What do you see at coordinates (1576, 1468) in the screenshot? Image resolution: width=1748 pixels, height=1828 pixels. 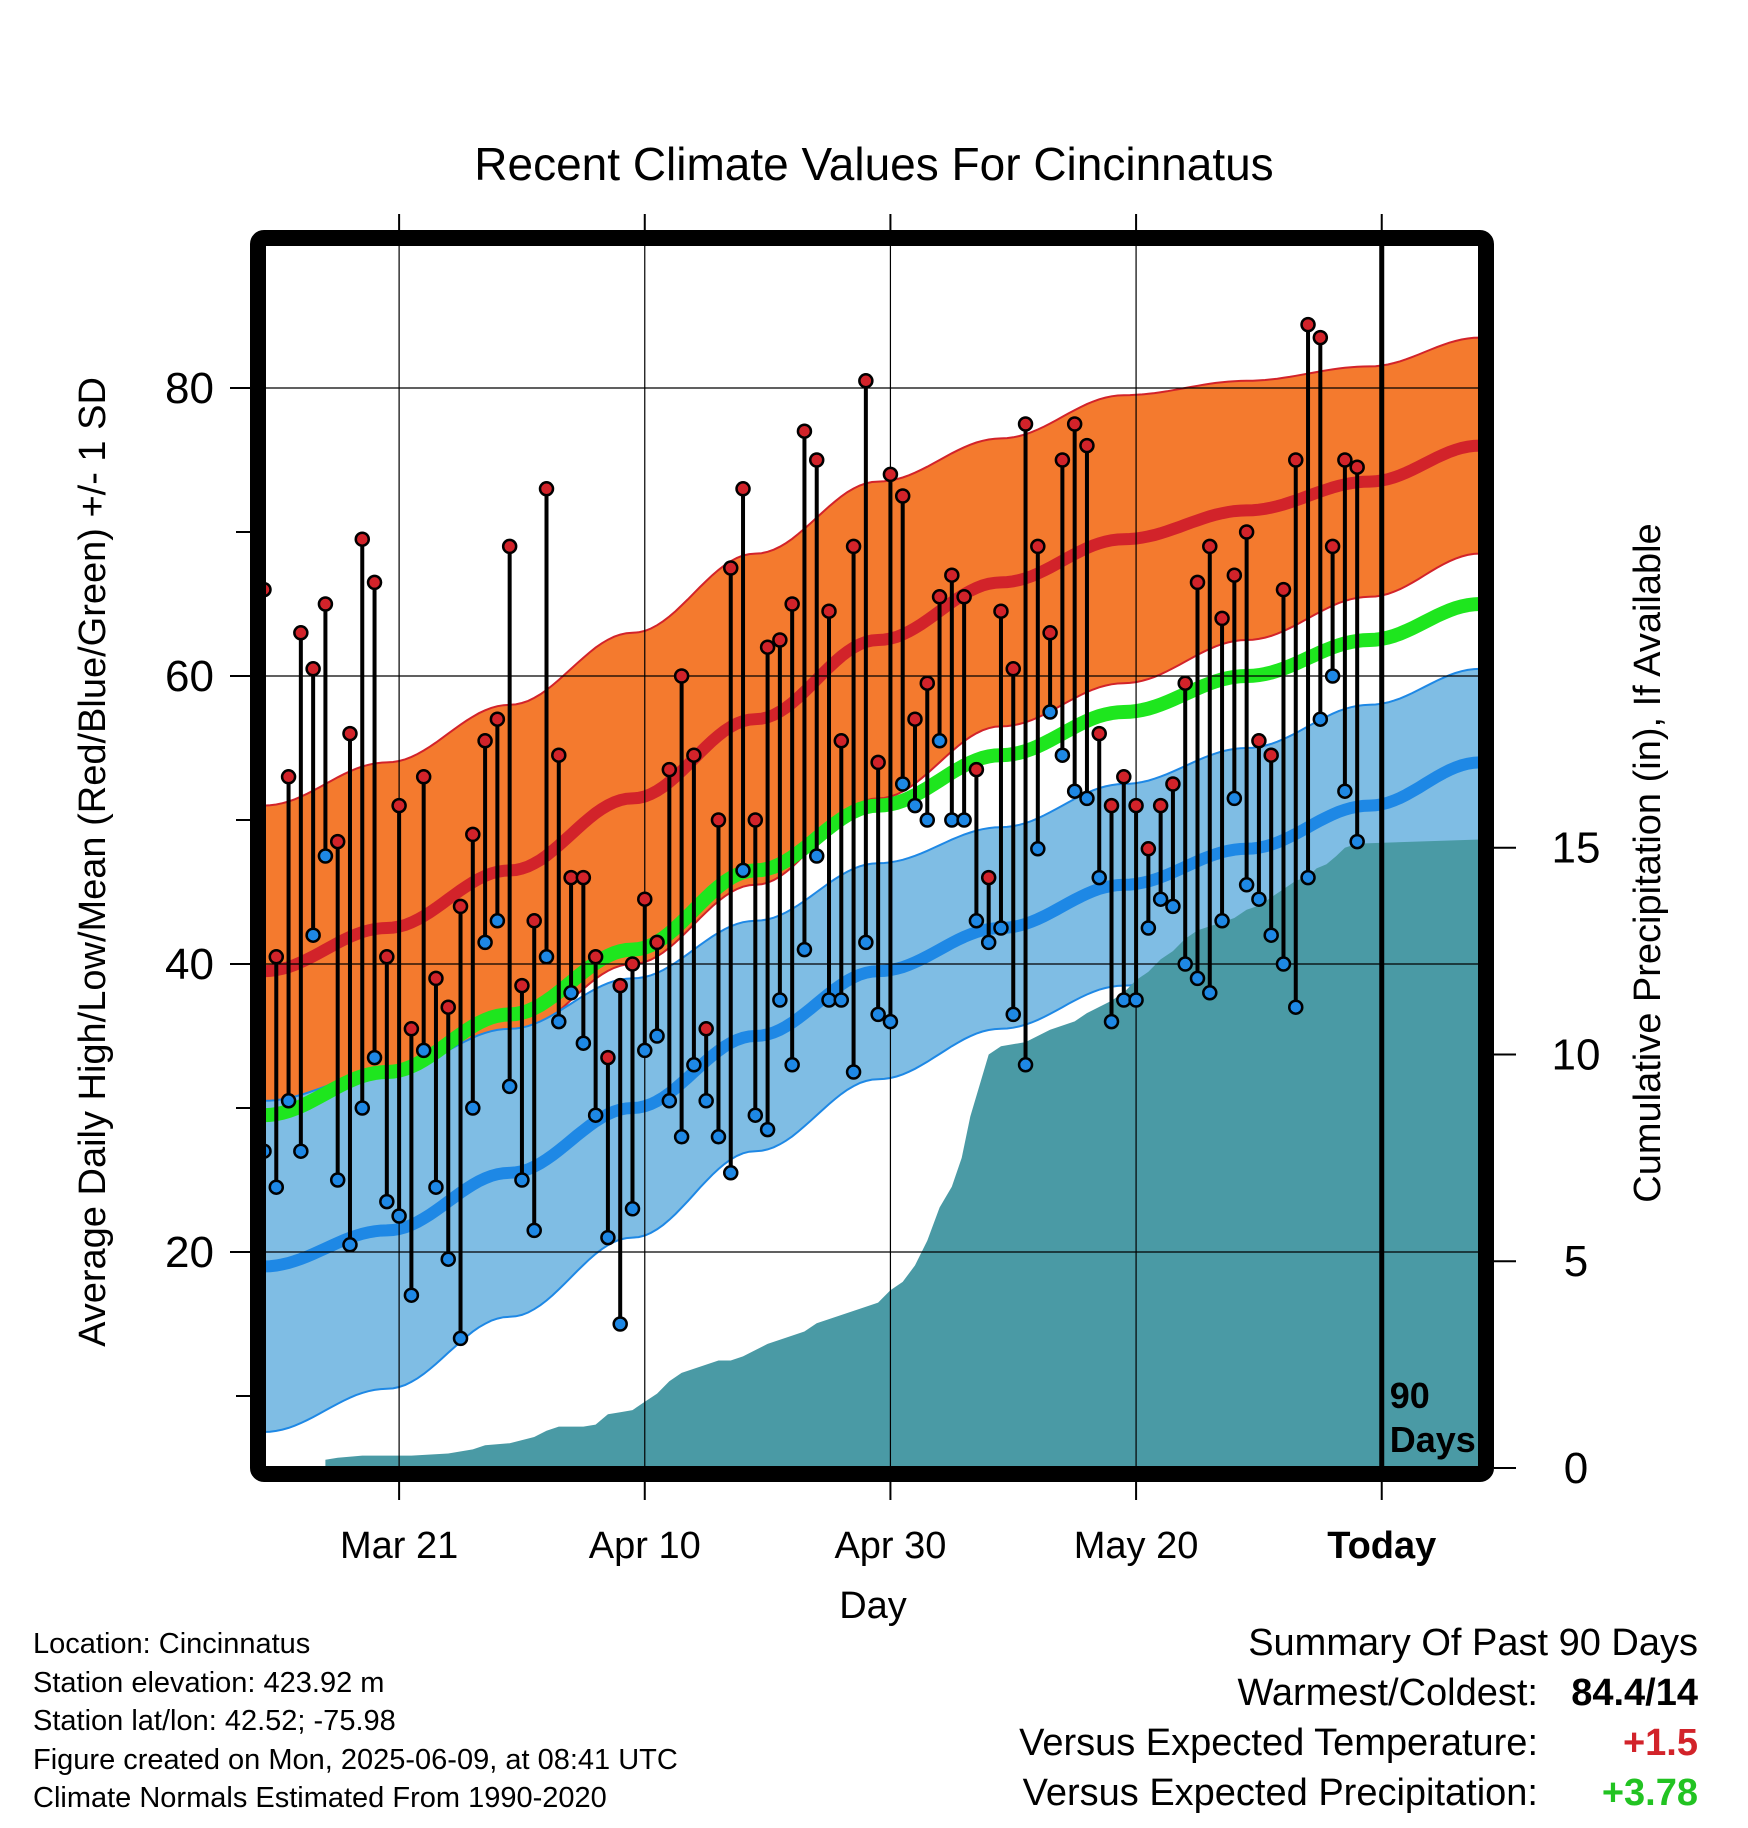 I see `y2-tick-label: 0` at bounding box center [1576, 1468].